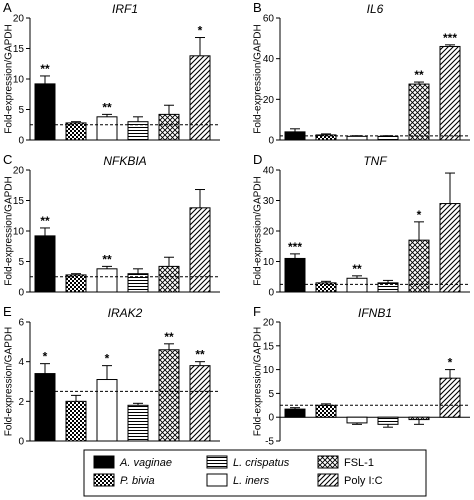 The image size is (474, 500). What do you see at coordinates (251, 481) in the screenshot?
I see `legend-label: L. iners` at bounding box center [251, 481].